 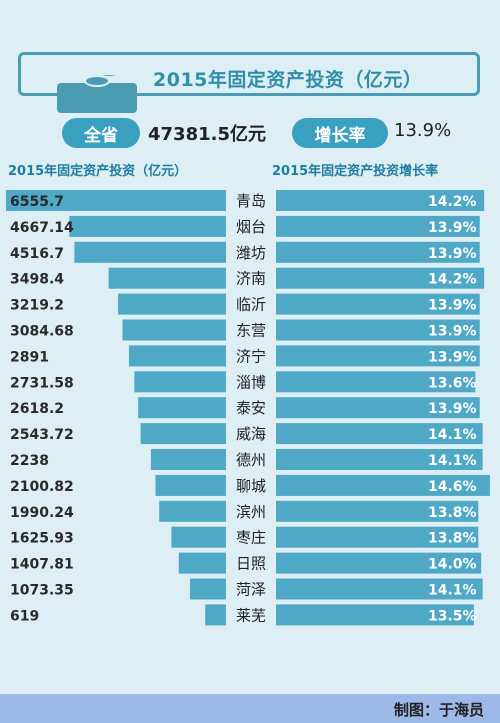 What do you see at coordinates (251, 305) in the screenshot?
I see `city-label: 临沂` at bounding box center [251, 305].